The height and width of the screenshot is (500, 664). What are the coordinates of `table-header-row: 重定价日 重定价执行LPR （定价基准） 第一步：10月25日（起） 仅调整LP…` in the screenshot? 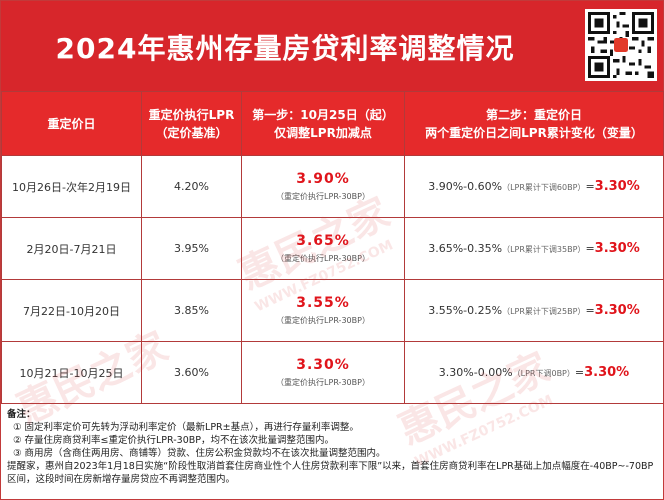 It's located at (332, 123).